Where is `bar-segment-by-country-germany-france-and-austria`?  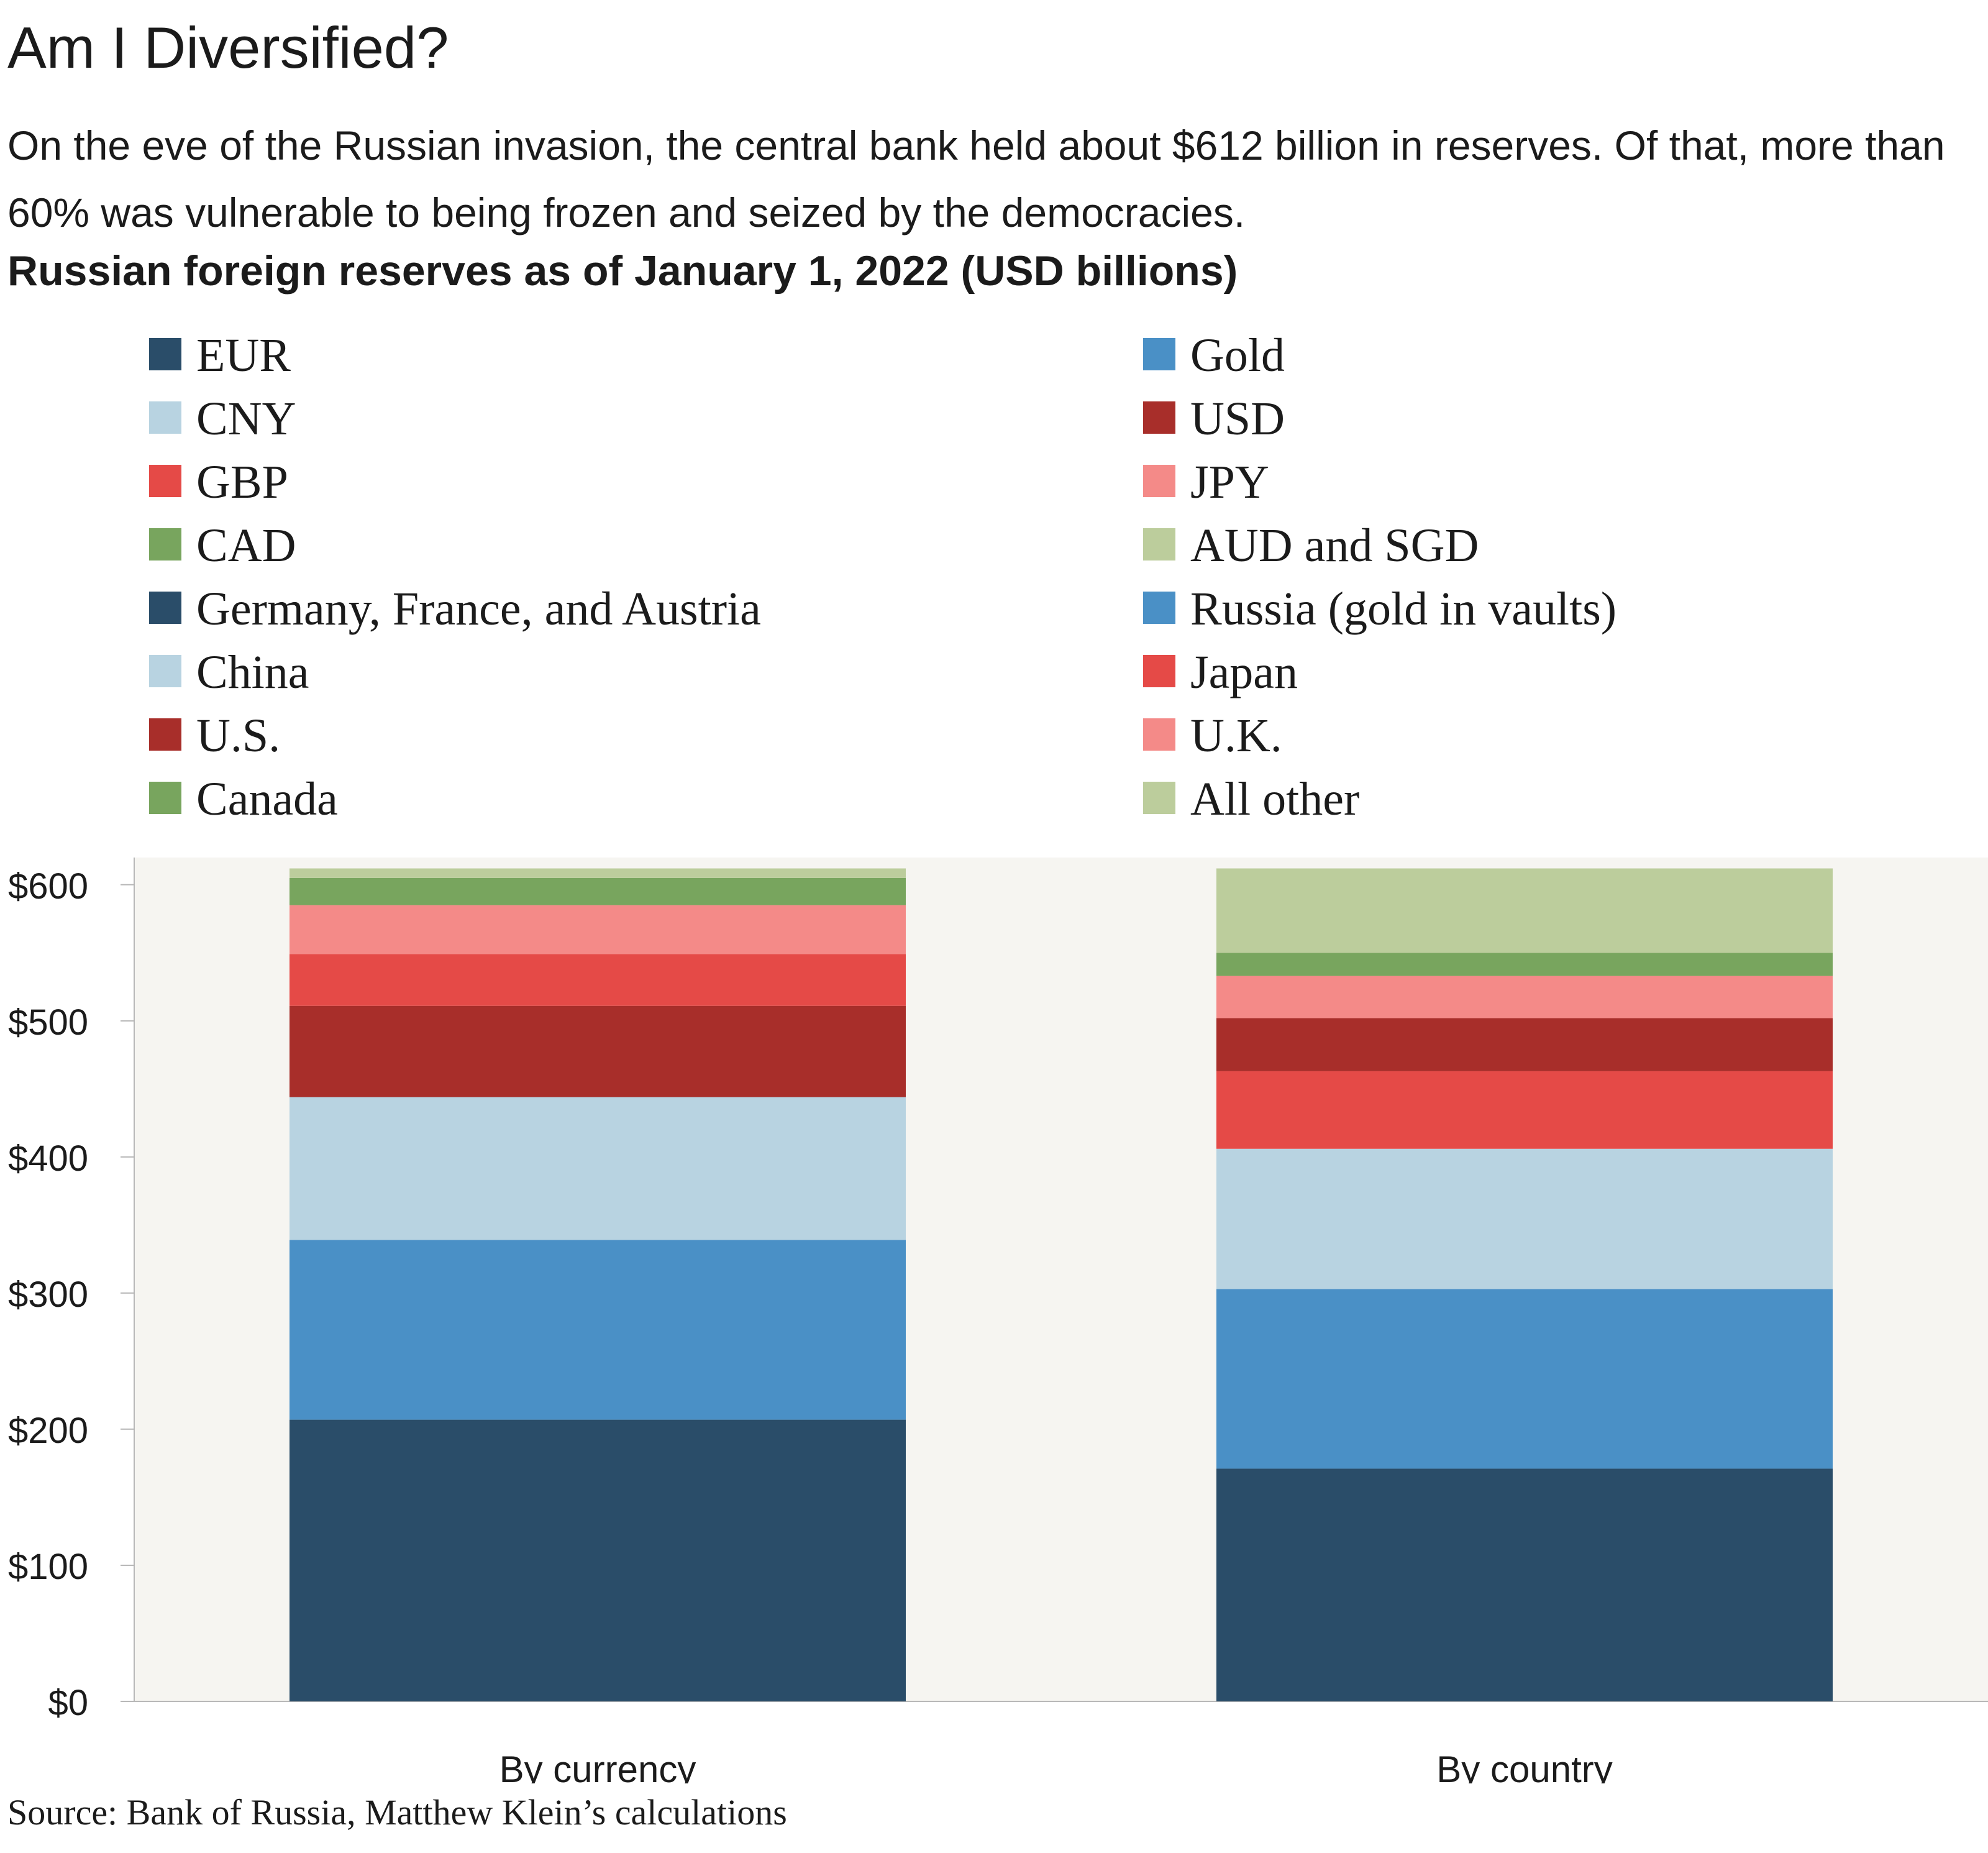
bar-segment-by-country-germany-france-and-austria is located at coordinates (1524, 1585).